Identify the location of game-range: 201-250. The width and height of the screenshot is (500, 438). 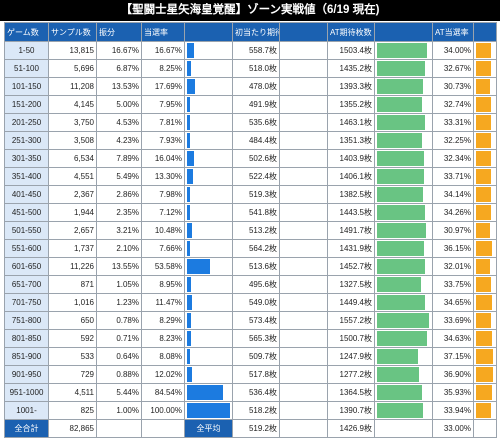
(26, 122).